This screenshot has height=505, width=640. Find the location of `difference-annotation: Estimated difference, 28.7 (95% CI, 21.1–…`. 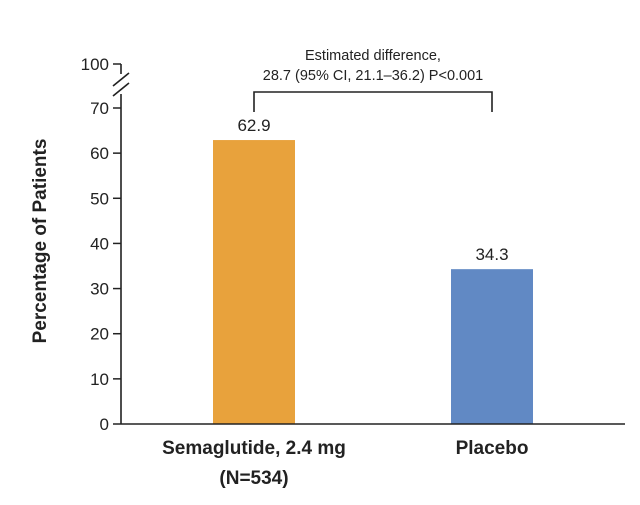

difference-annotation: Estimated difference, 28.7 (95% CI, 21.1–… is located at coordinates (373, 80).